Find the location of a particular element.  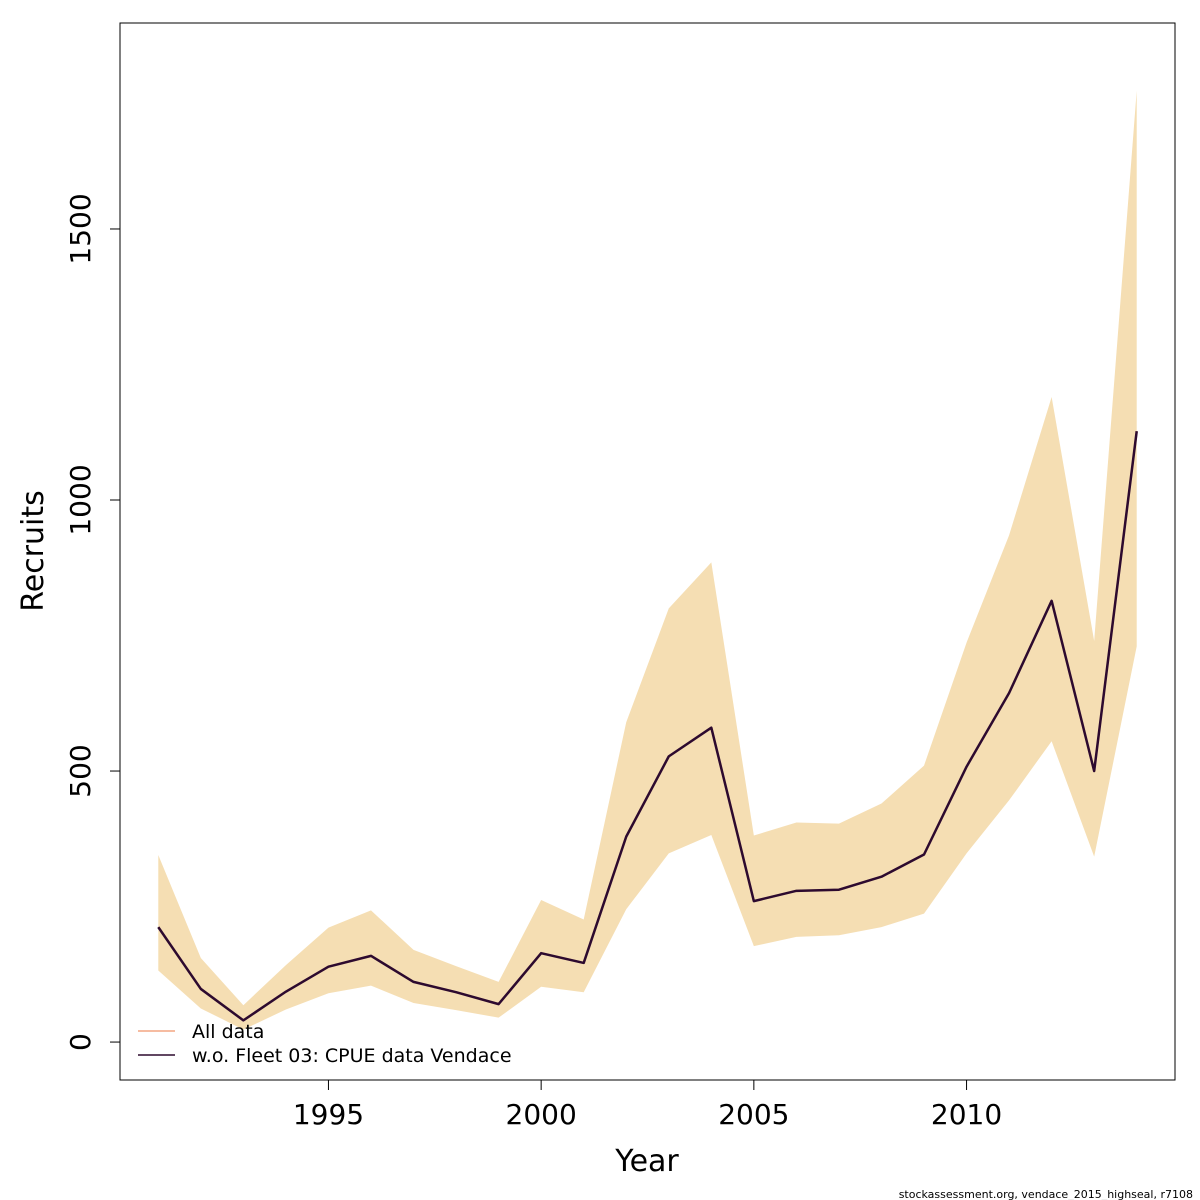

legend-label-2: w.o. Fleet 03: CPUE data Vendace is located at coordinates (352, 1056).